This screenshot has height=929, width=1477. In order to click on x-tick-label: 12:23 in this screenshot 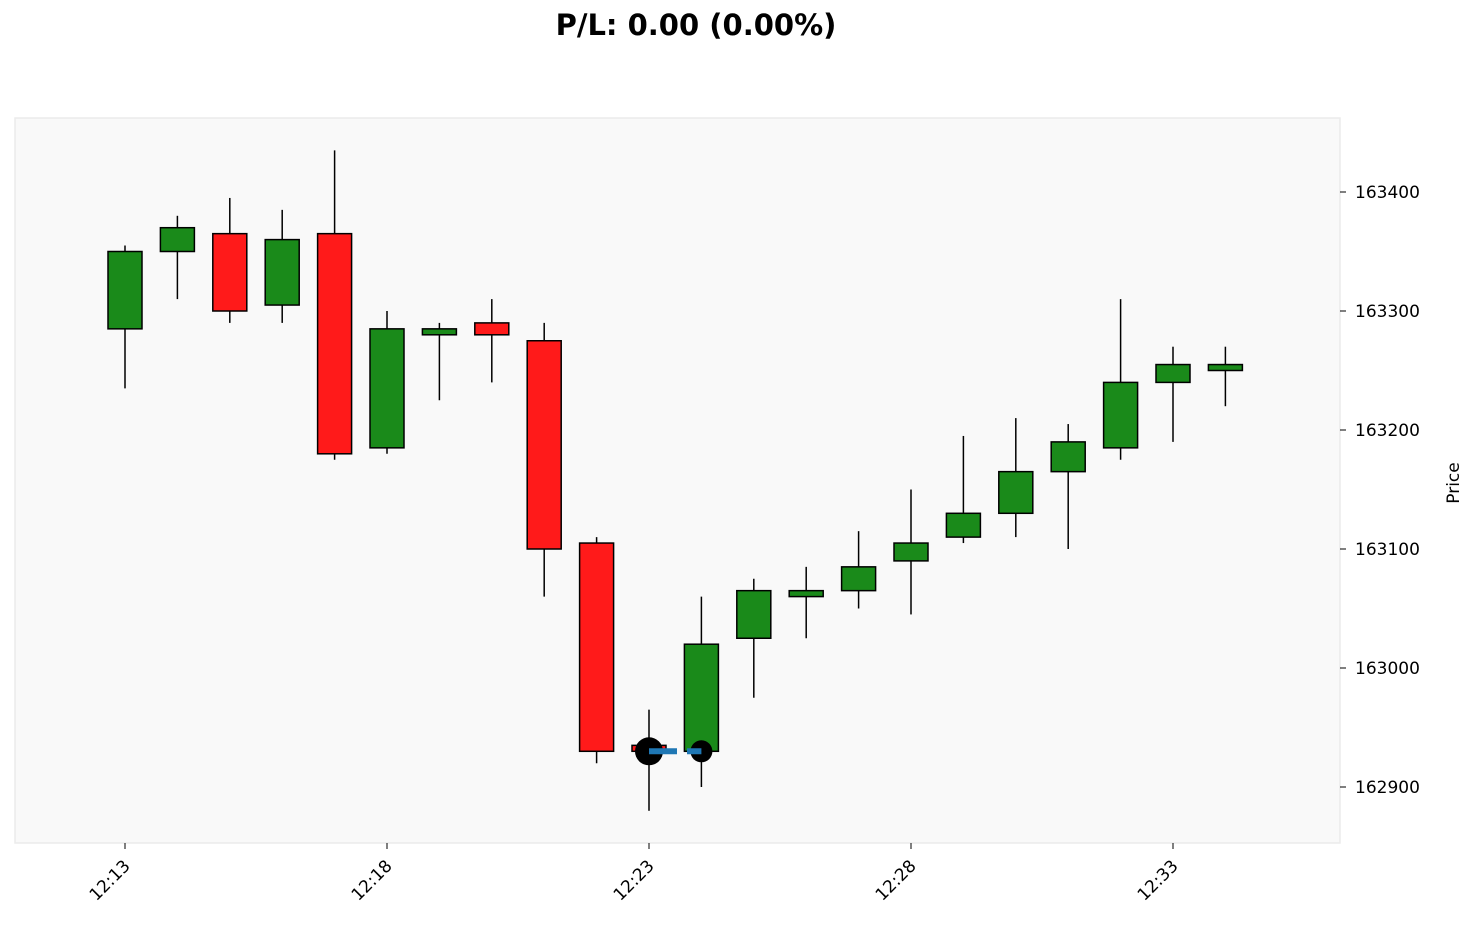, I will do `click(634, 880)`.